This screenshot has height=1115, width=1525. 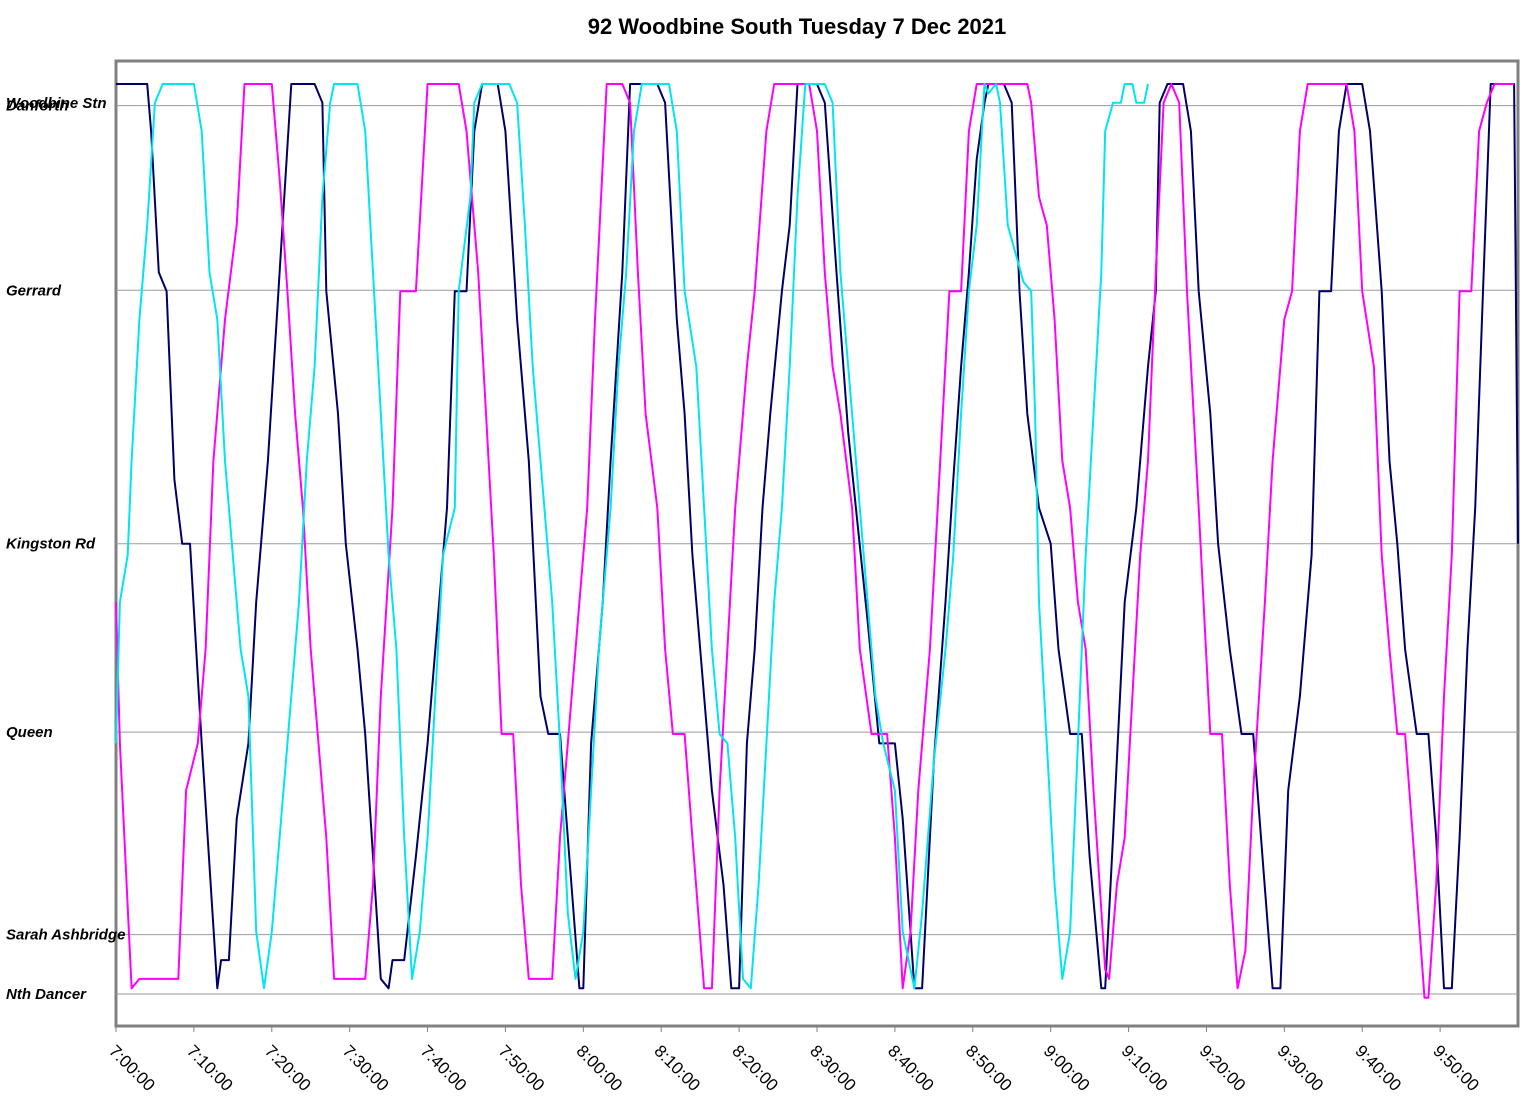 I want to click on x-tick-label: 8:10:00, so click(x=677, y=1068).